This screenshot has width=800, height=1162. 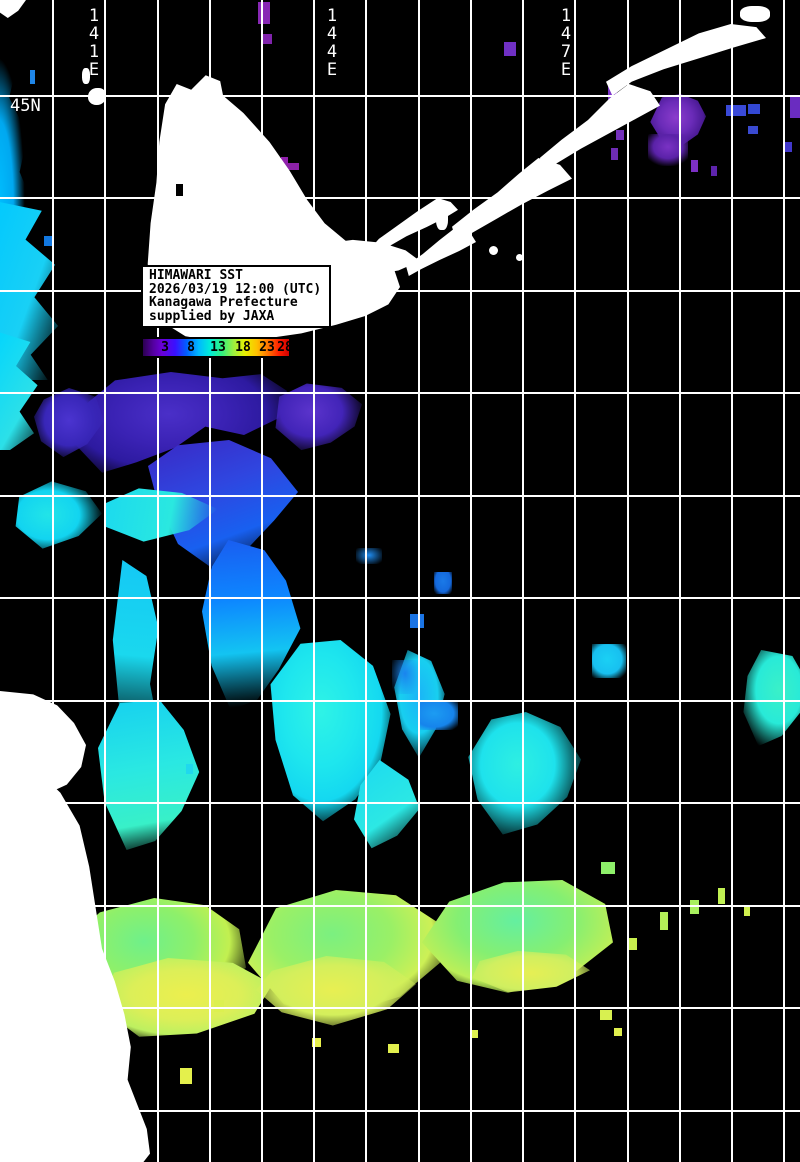 I want to click on info-datetime: 2026/03/19 12:00 (UTC), so click(x=235, y=289).